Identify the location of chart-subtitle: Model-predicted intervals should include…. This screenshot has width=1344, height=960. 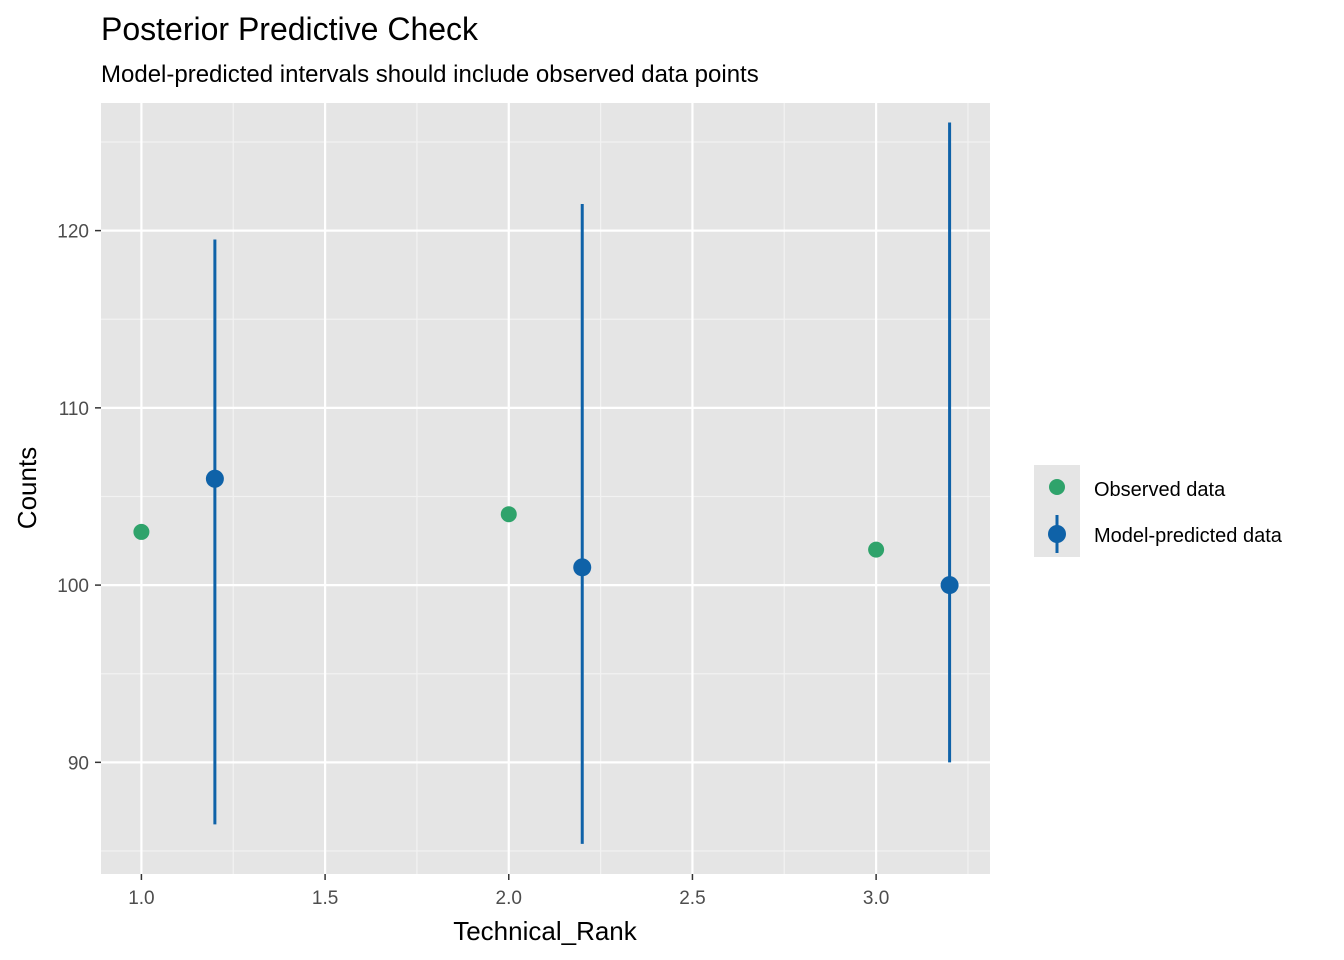
(430, 74).